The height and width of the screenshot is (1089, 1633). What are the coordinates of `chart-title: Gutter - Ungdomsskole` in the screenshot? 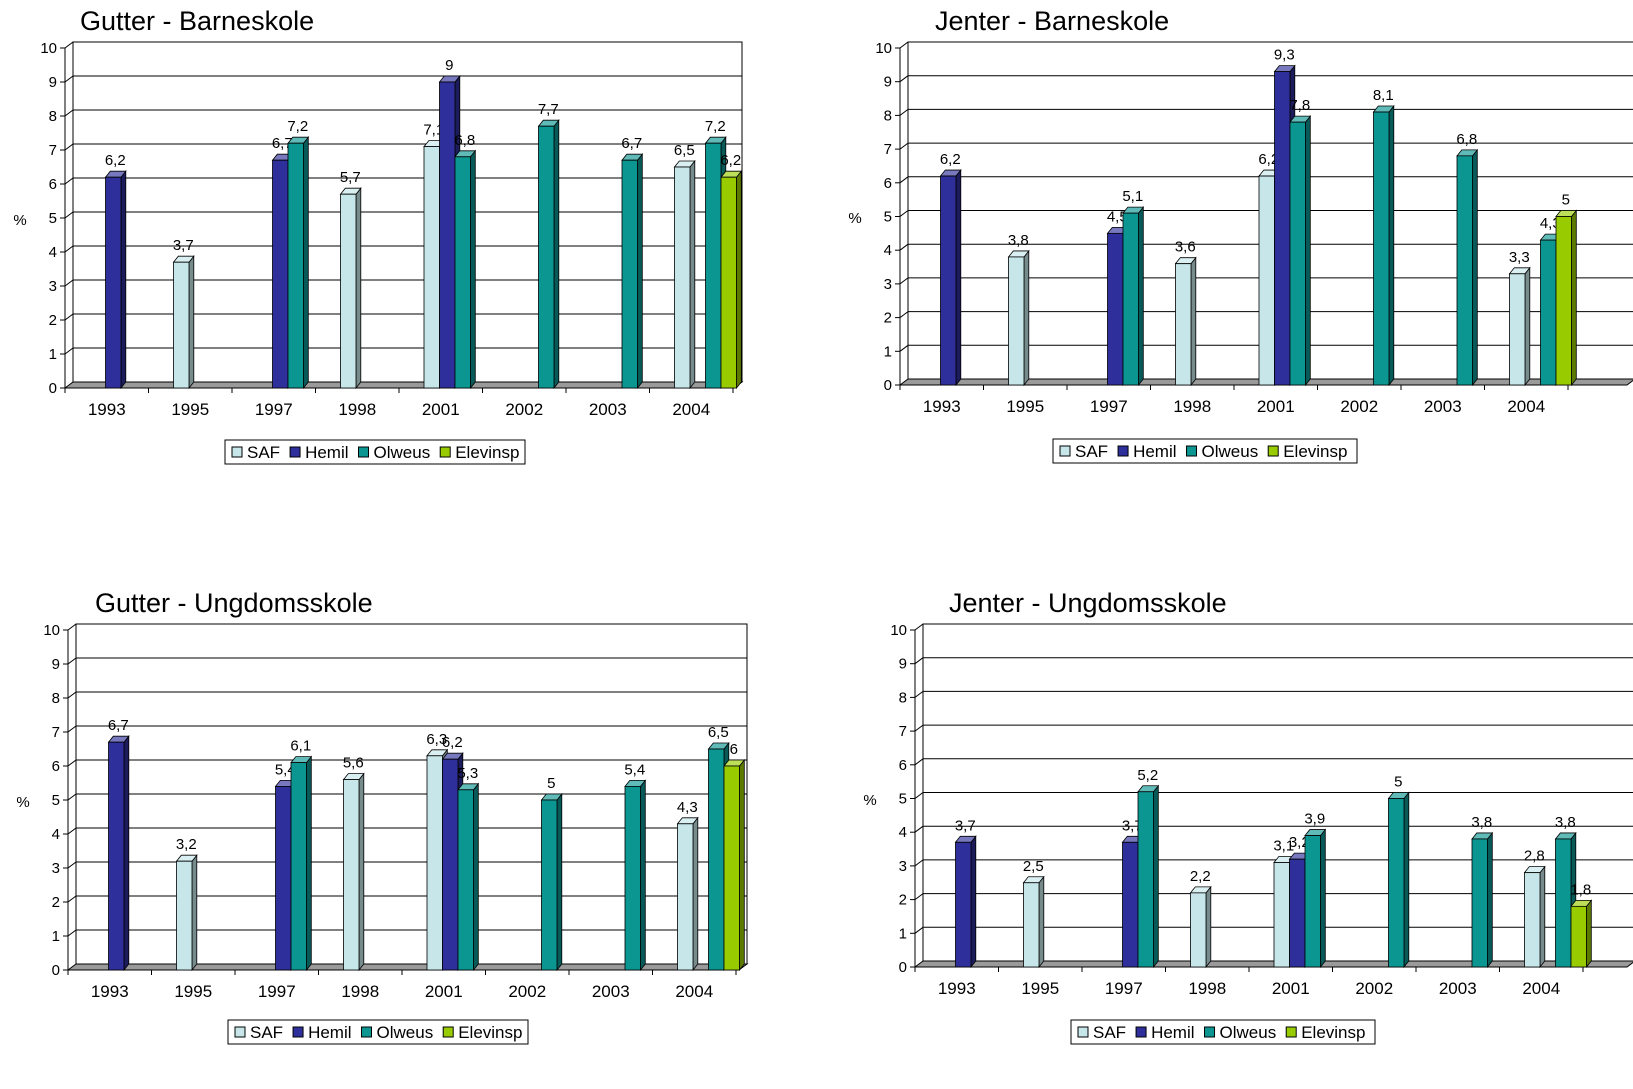 It's located at (234, 603).